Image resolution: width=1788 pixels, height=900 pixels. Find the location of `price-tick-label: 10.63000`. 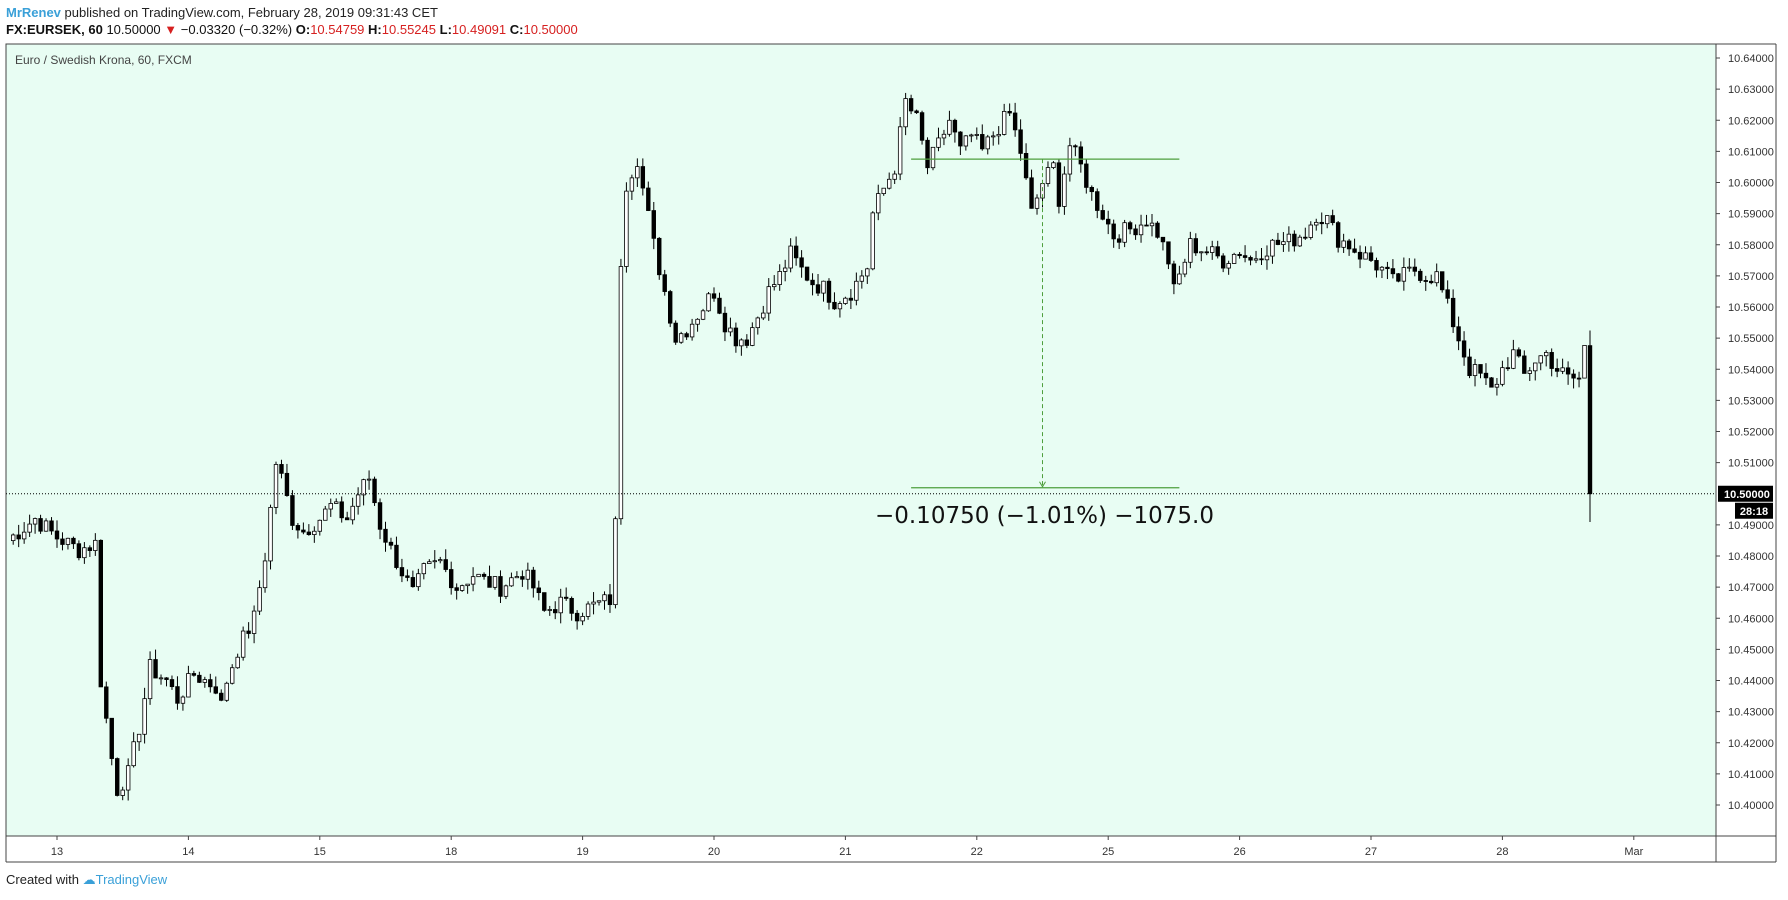

price-tick-label: 10.63000 is located at coordinates (1751, 90).